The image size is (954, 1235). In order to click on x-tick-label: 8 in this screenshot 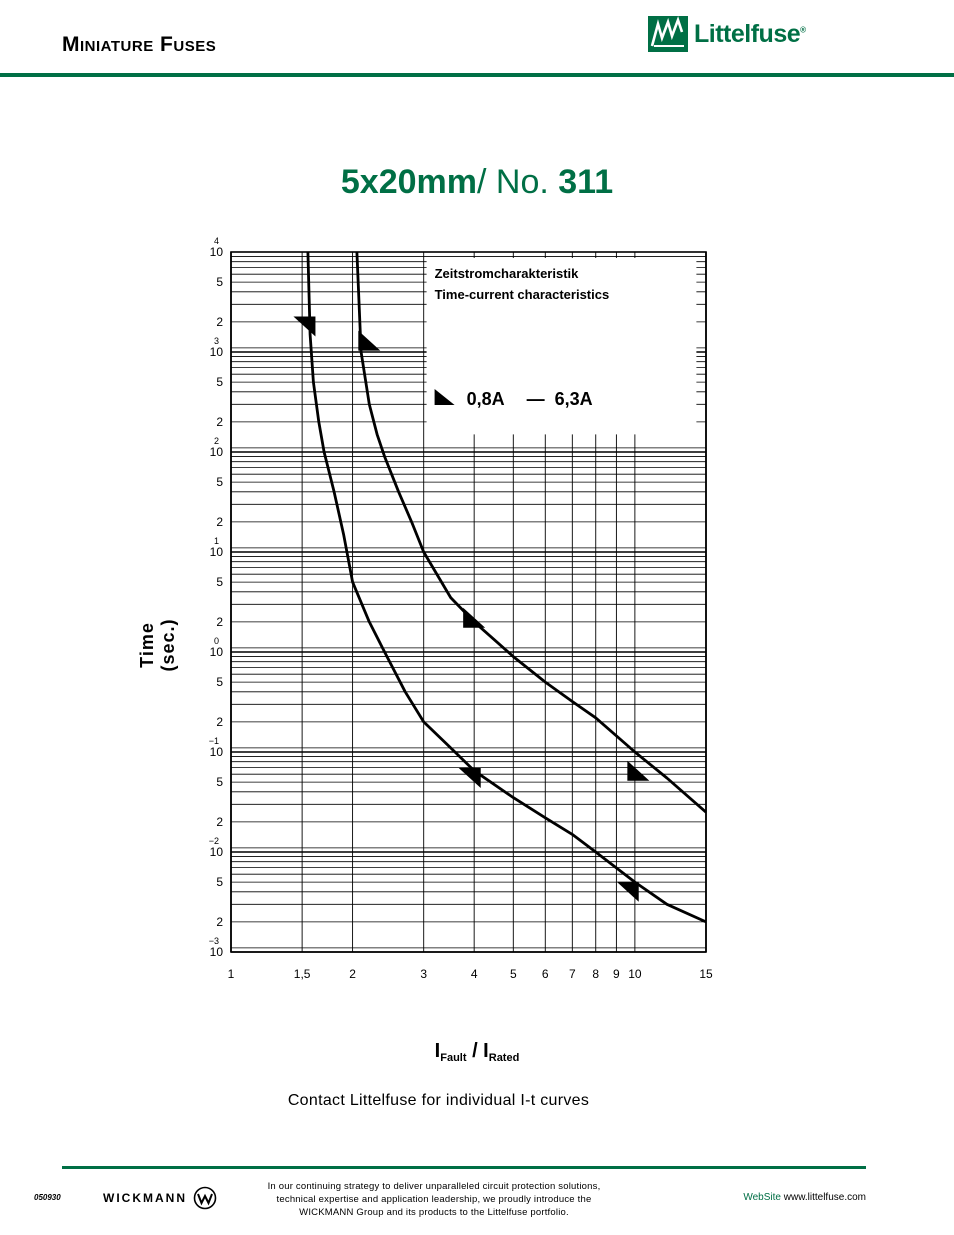, I will do `click(595, 974)`.